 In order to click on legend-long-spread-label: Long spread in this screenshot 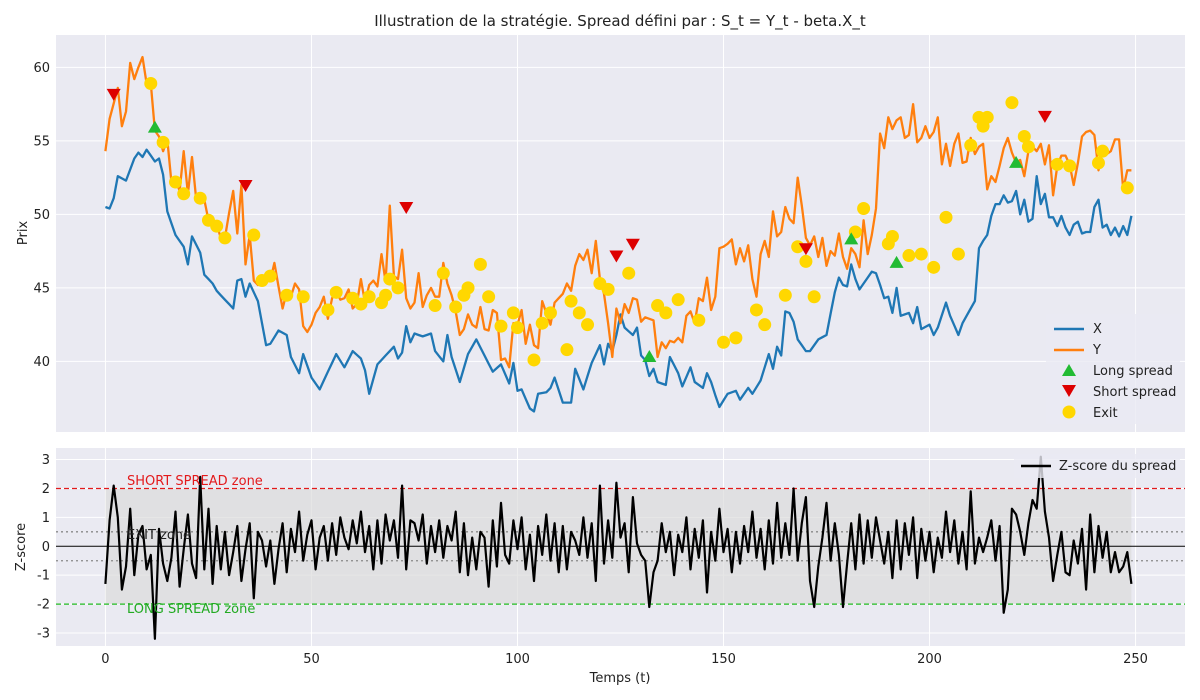, I will do `click(1133, 371)`.